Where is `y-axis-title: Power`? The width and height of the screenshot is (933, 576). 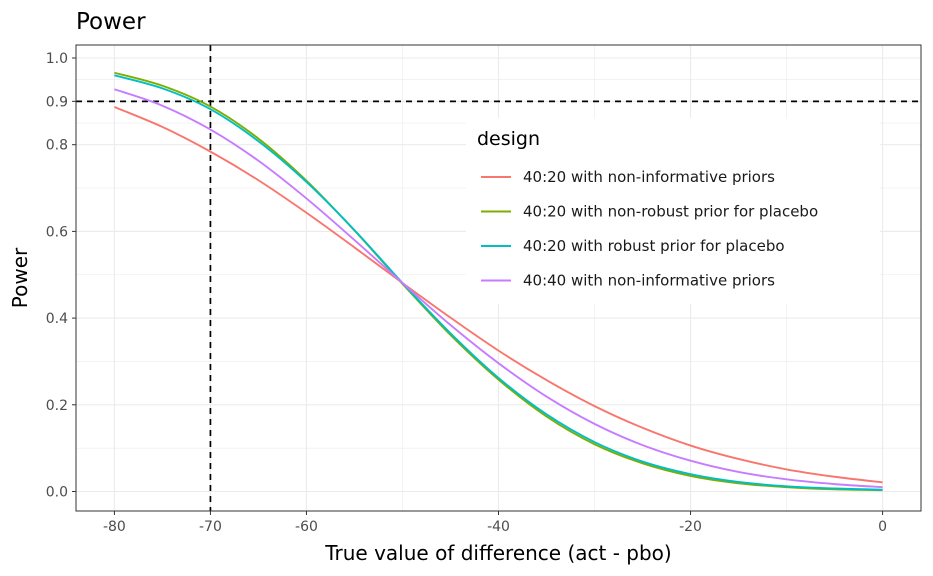
y-axis-title: Power is located at coordinates (20, 277).